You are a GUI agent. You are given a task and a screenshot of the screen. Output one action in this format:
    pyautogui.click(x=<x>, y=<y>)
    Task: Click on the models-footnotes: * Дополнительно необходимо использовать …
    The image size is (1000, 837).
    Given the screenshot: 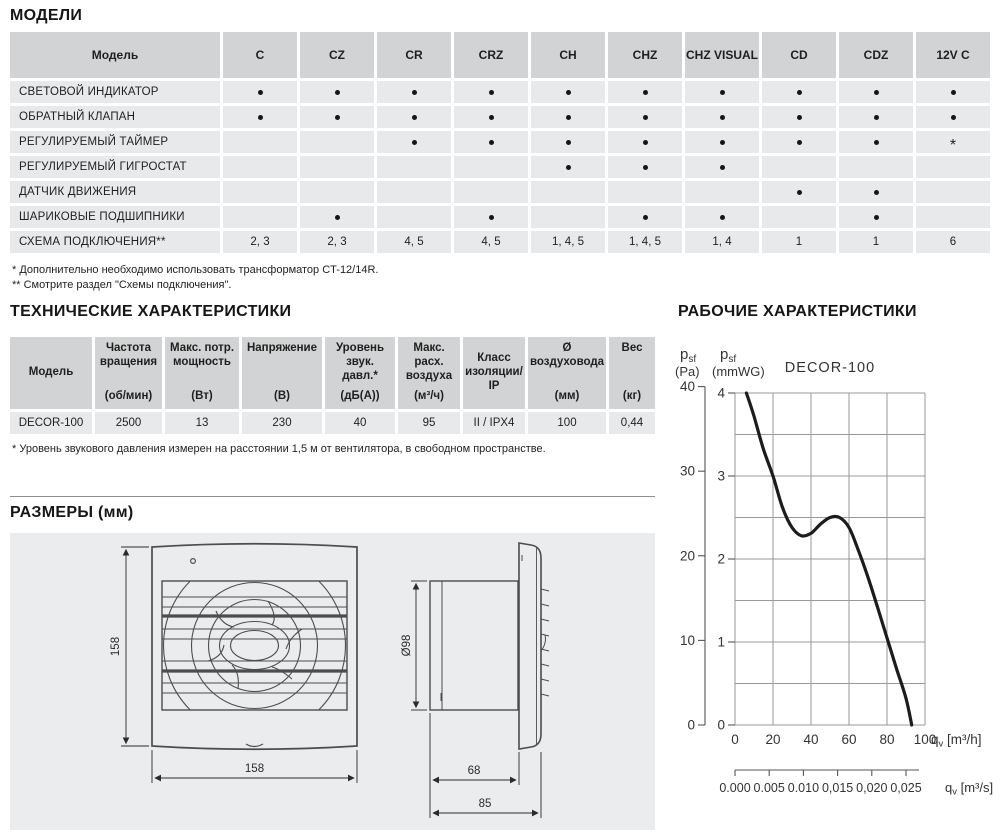 What is the action you would take?
    pyautogui.click(x=195, y=278)
    